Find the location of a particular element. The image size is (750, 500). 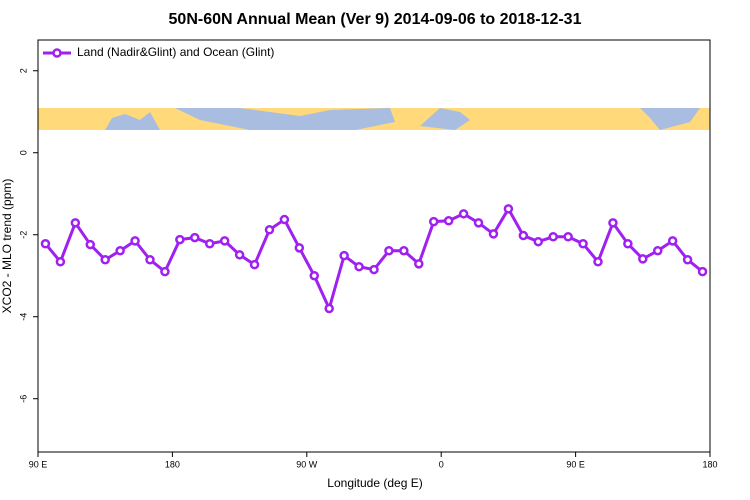

y-tick-label: -4 is located at coordinates (23, 317).